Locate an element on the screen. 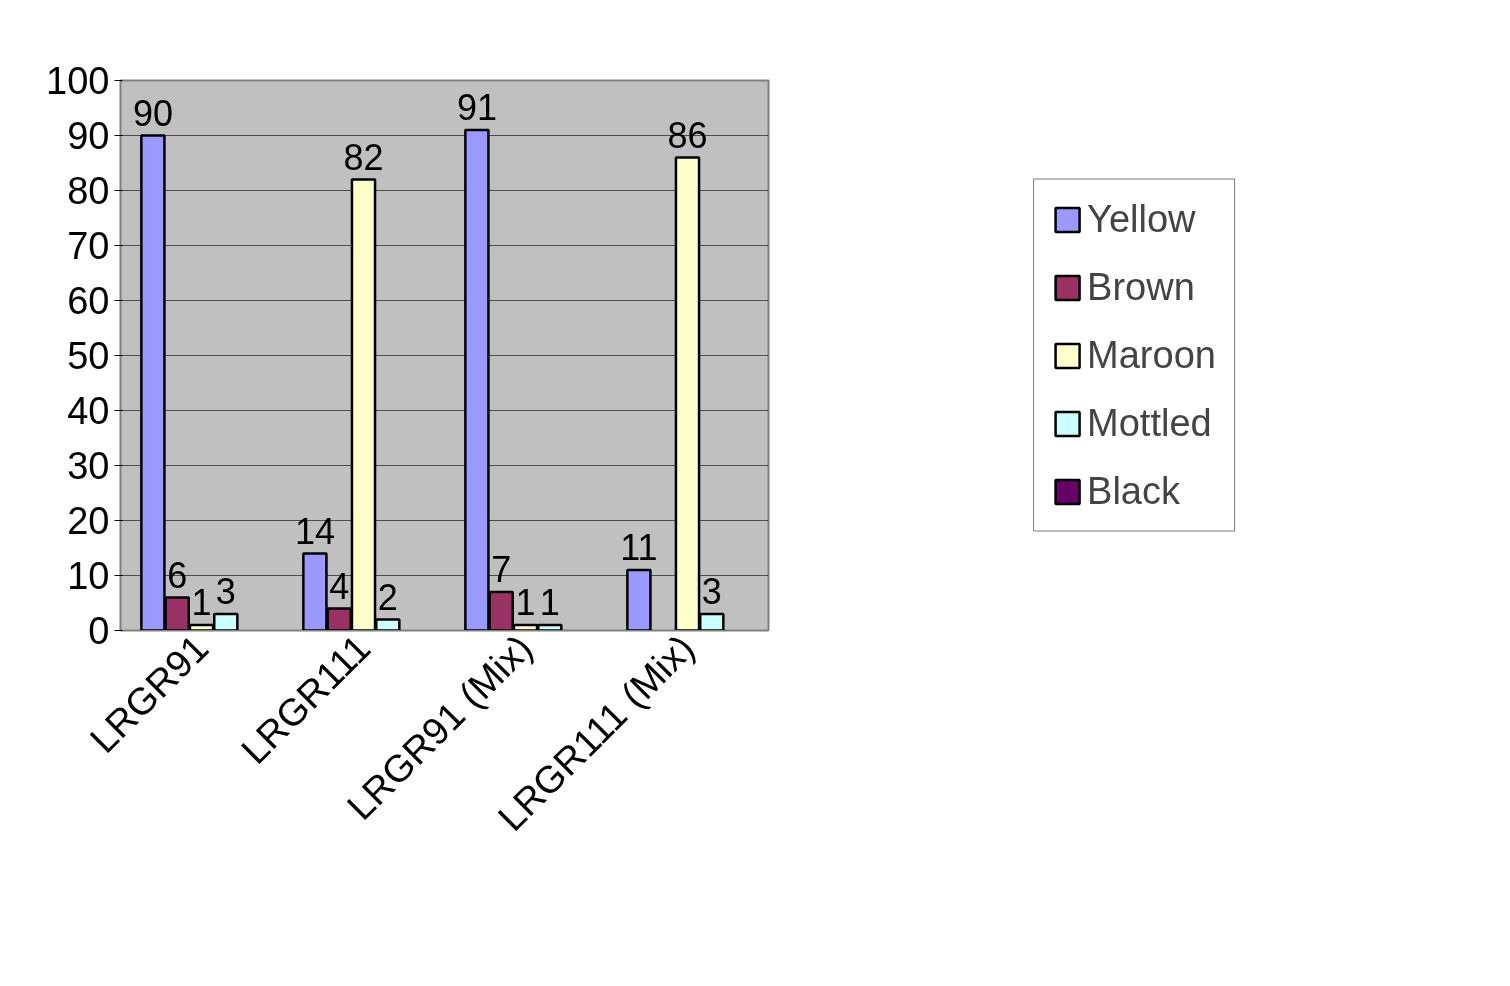 This screenshot has width=1510, height=986. legend-label: Maroon is located at coordinates (1151, 355).